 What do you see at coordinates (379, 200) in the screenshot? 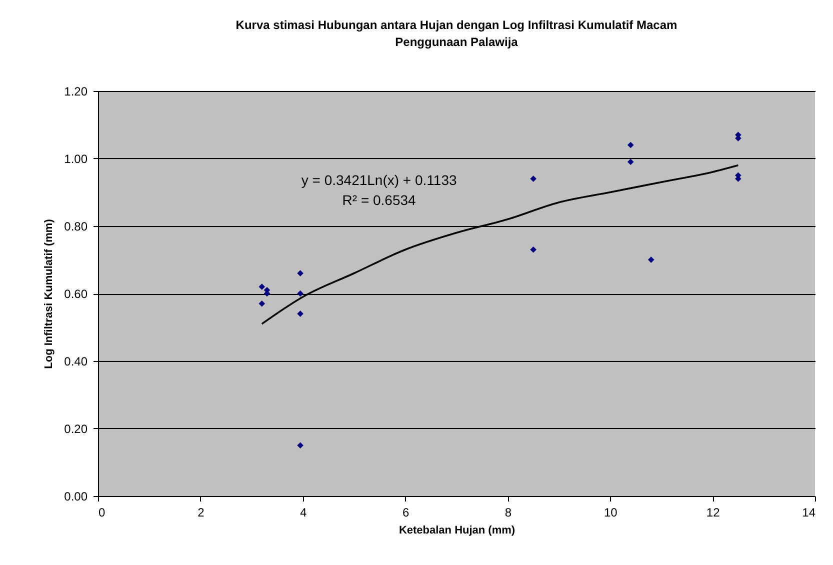
I see `annotation: R² = 0.6534` at bounding box center [379, 200].